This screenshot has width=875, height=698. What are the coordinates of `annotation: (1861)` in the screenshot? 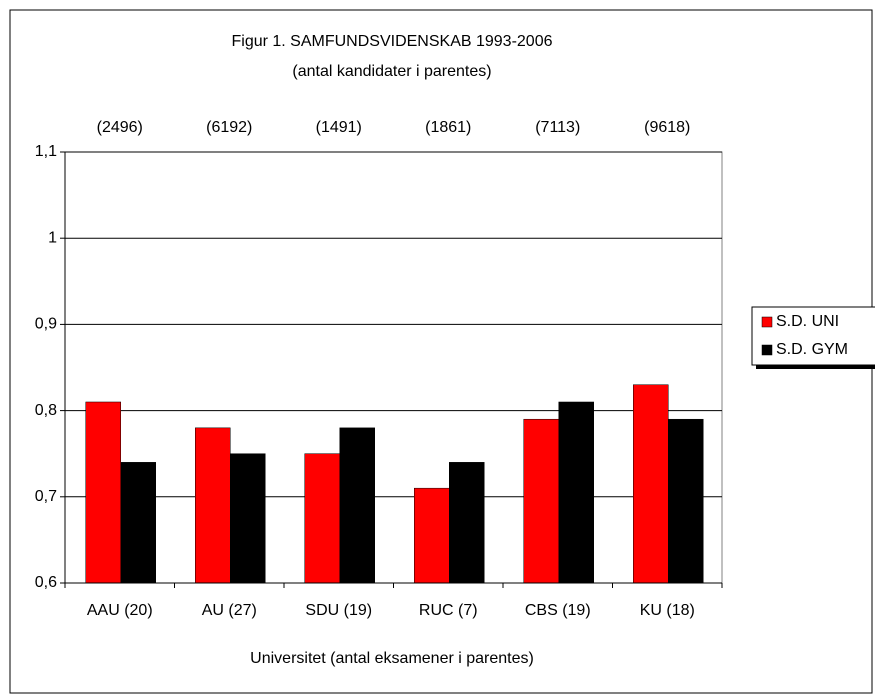 It's located at (448, 127).